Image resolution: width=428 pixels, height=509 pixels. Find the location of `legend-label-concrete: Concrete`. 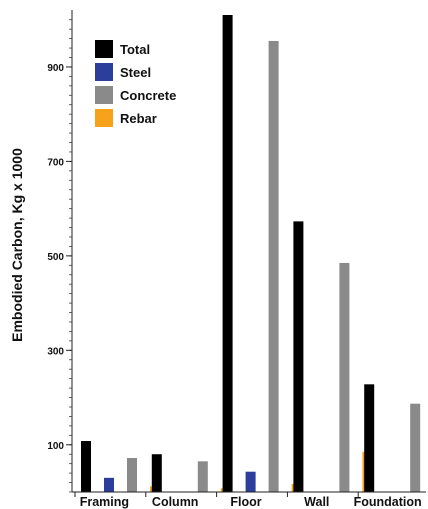

legend-label-concrete: Concrete is located at coordinates (148, 95).